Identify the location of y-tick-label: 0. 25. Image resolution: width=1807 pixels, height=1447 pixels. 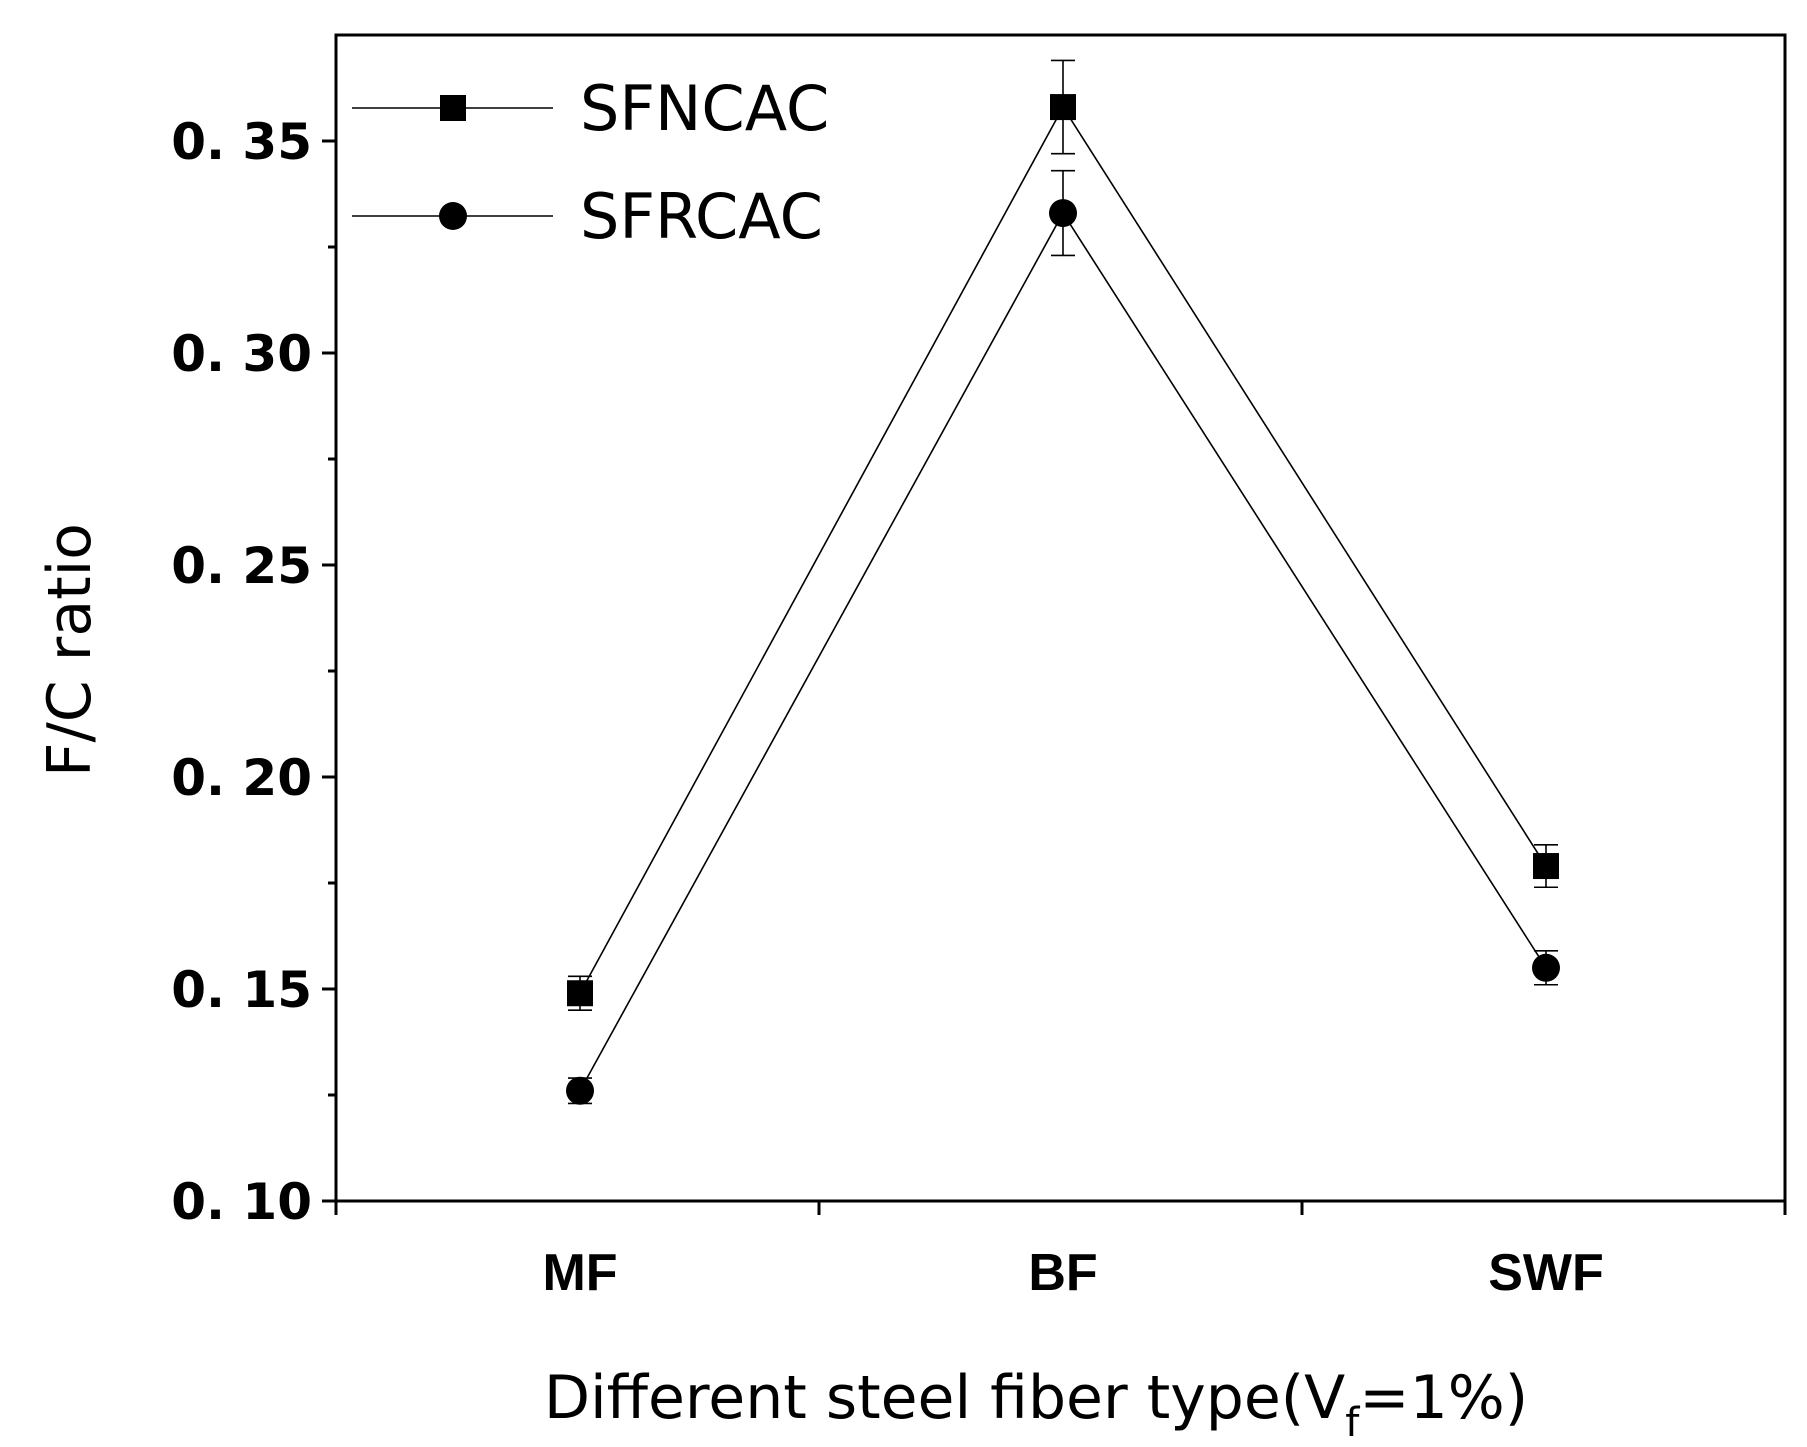
(241, 566).